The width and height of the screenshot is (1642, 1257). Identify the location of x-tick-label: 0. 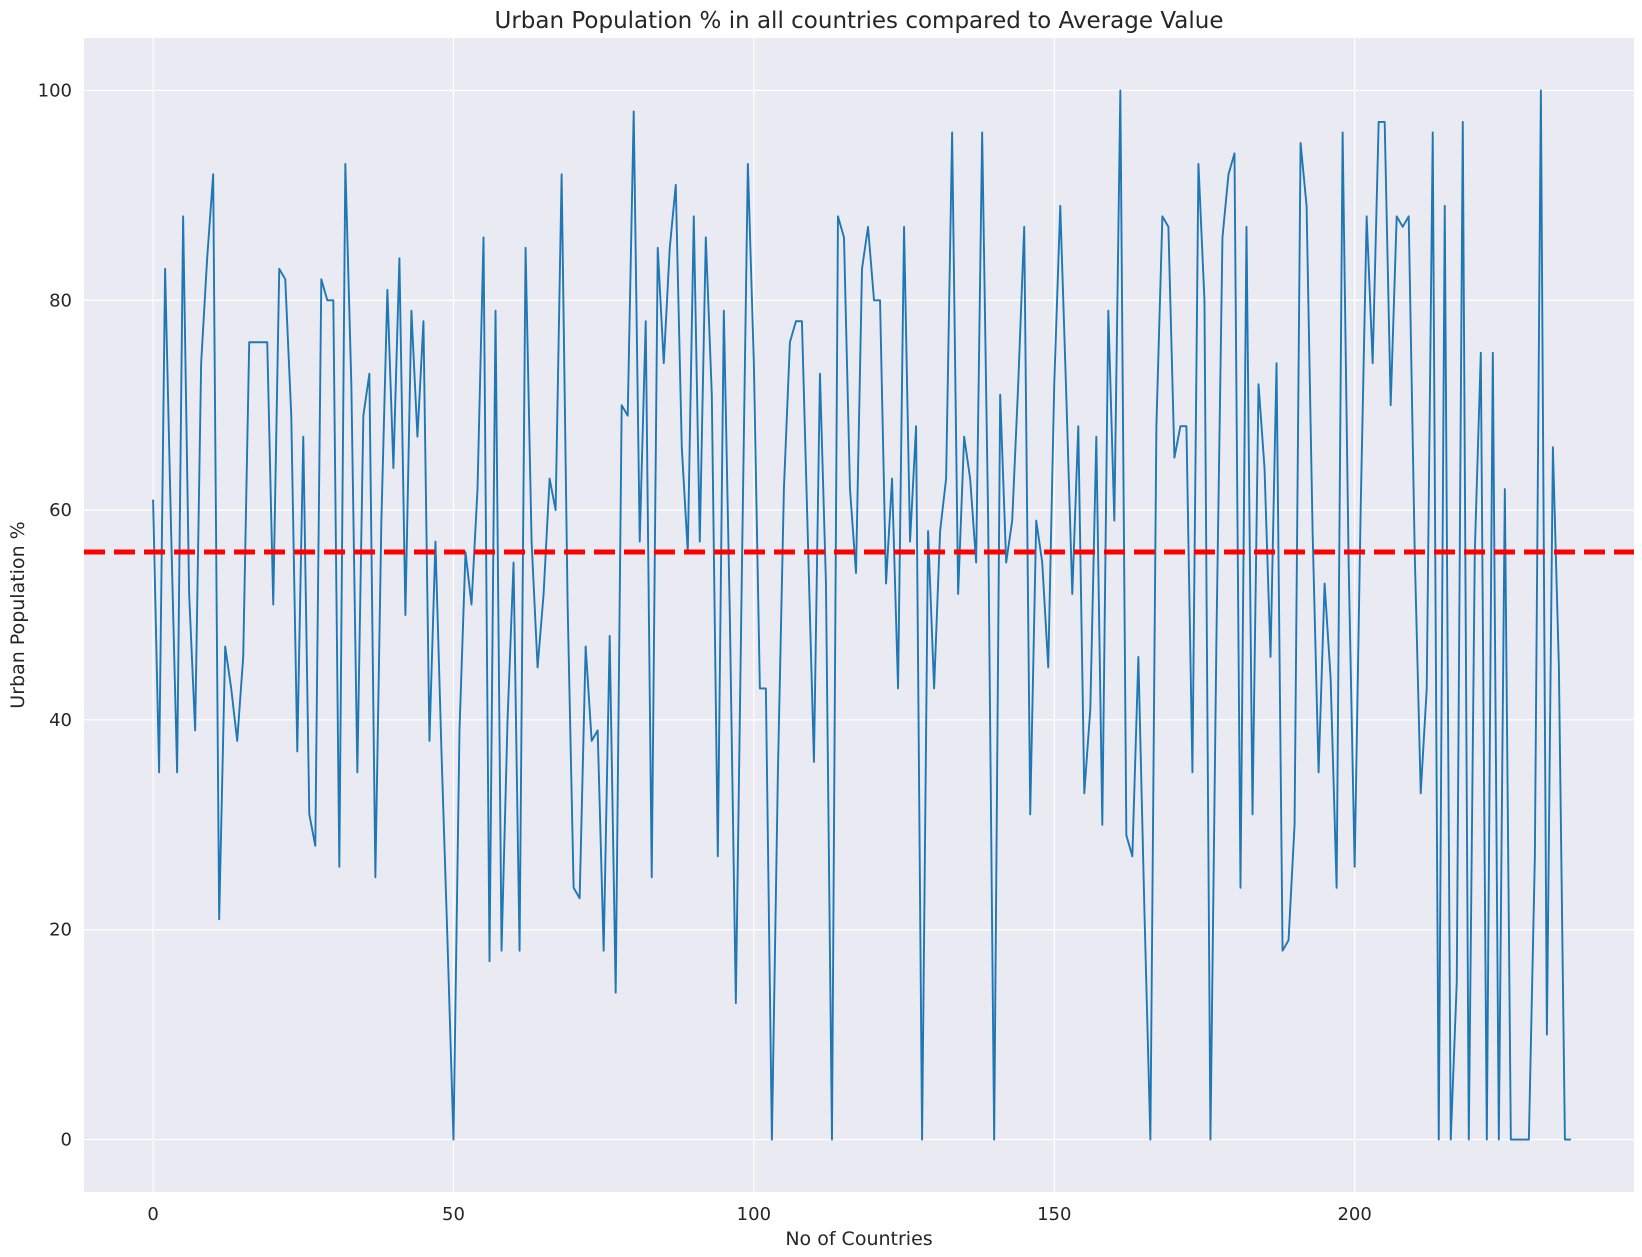
(152, 1214).